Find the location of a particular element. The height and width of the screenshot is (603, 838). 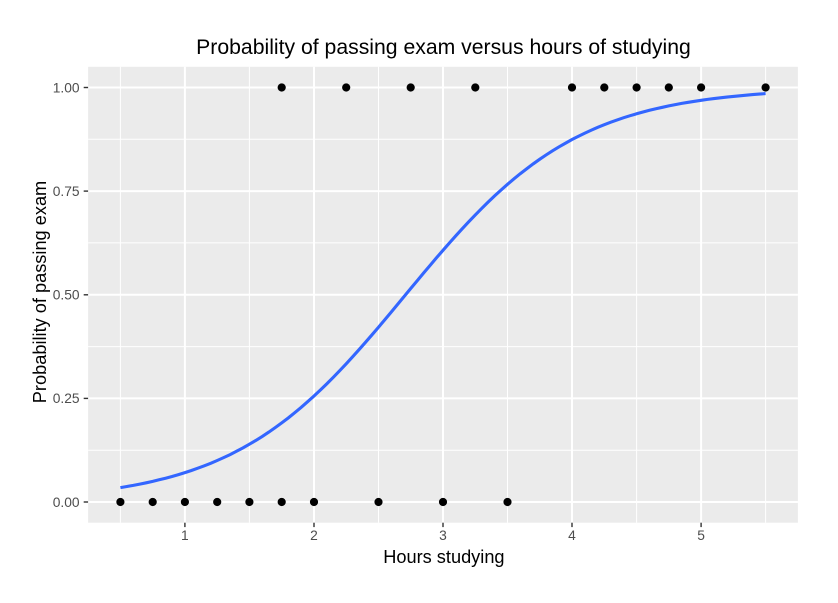

svg-text: 1 is located at coordinates (185, 535).